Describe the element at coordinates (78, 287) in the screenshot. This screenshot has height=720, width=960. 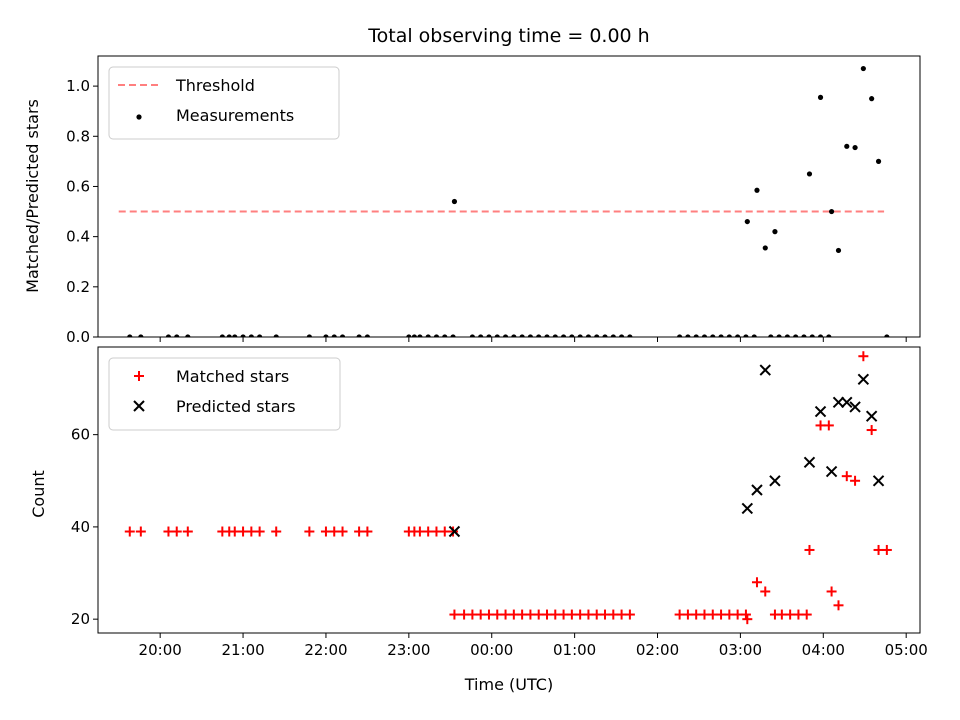
I see `top-y-tick-label: 0.2` at that location.